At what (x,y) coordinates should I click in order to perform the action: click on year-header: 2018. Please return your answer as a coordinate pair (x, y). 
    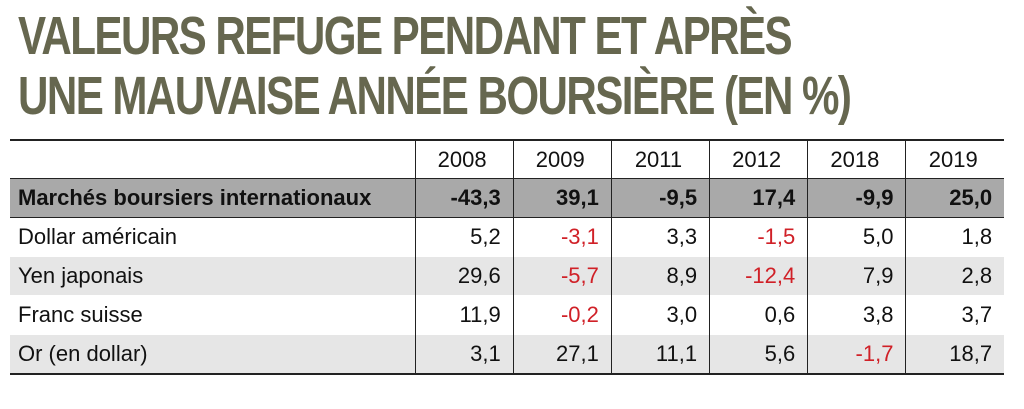
    Looking at the image, I should click on (856, 159).